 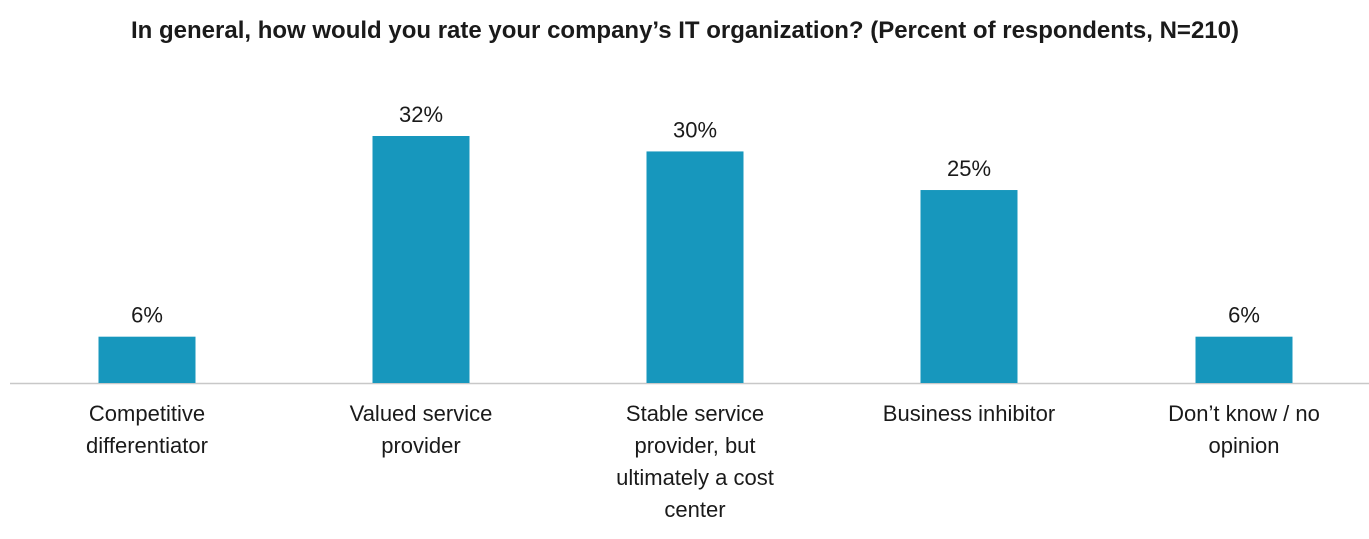 I want to click on category-label-don-t-know-no-opinion: Don’t know / no opinion, so click(x=1244, y=429).